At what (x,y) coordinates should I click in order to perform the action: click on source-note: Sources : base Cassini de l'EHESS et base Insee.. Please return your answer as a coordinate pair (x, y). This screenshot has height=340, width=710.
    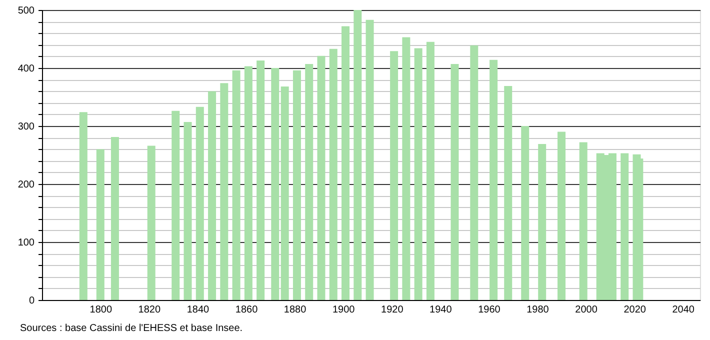
    Looking at the image, I should click on (131, 328).